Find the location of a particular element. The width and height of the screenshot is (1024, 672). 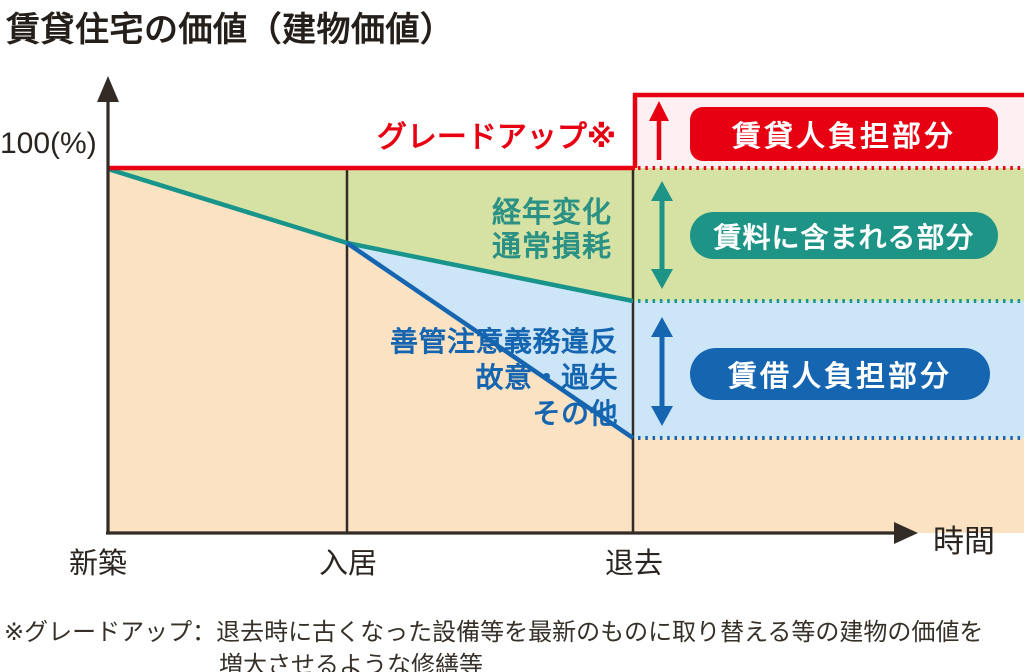

grade-up-annotation: グレードアップ※ is located at coordinates (496, 137).